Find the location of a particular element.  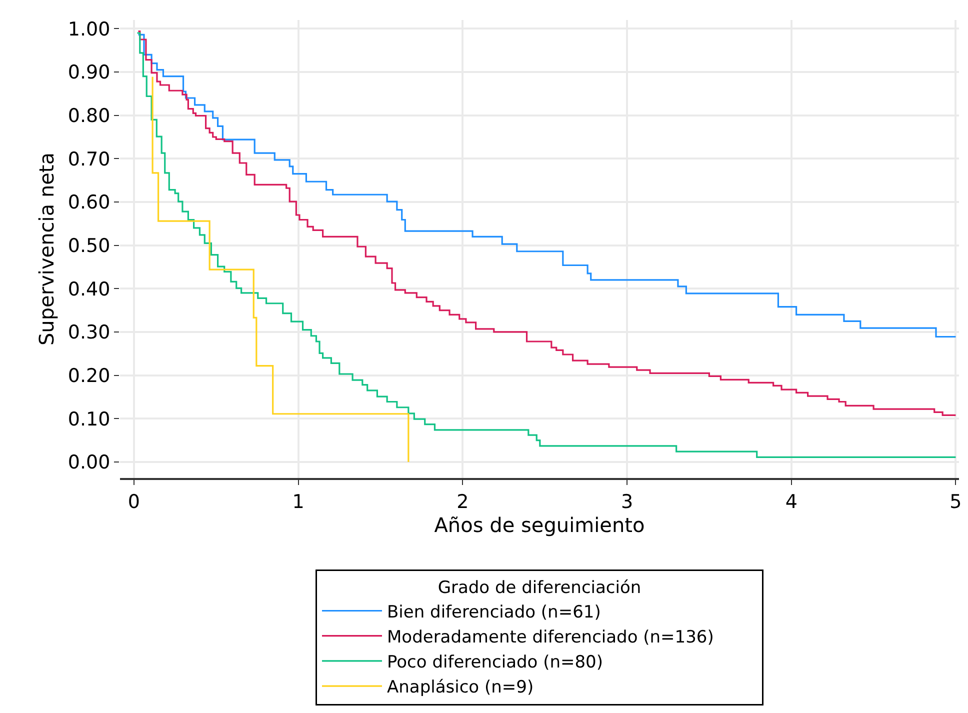

x-tick-label: 5 is located at coordinates (956, 501).